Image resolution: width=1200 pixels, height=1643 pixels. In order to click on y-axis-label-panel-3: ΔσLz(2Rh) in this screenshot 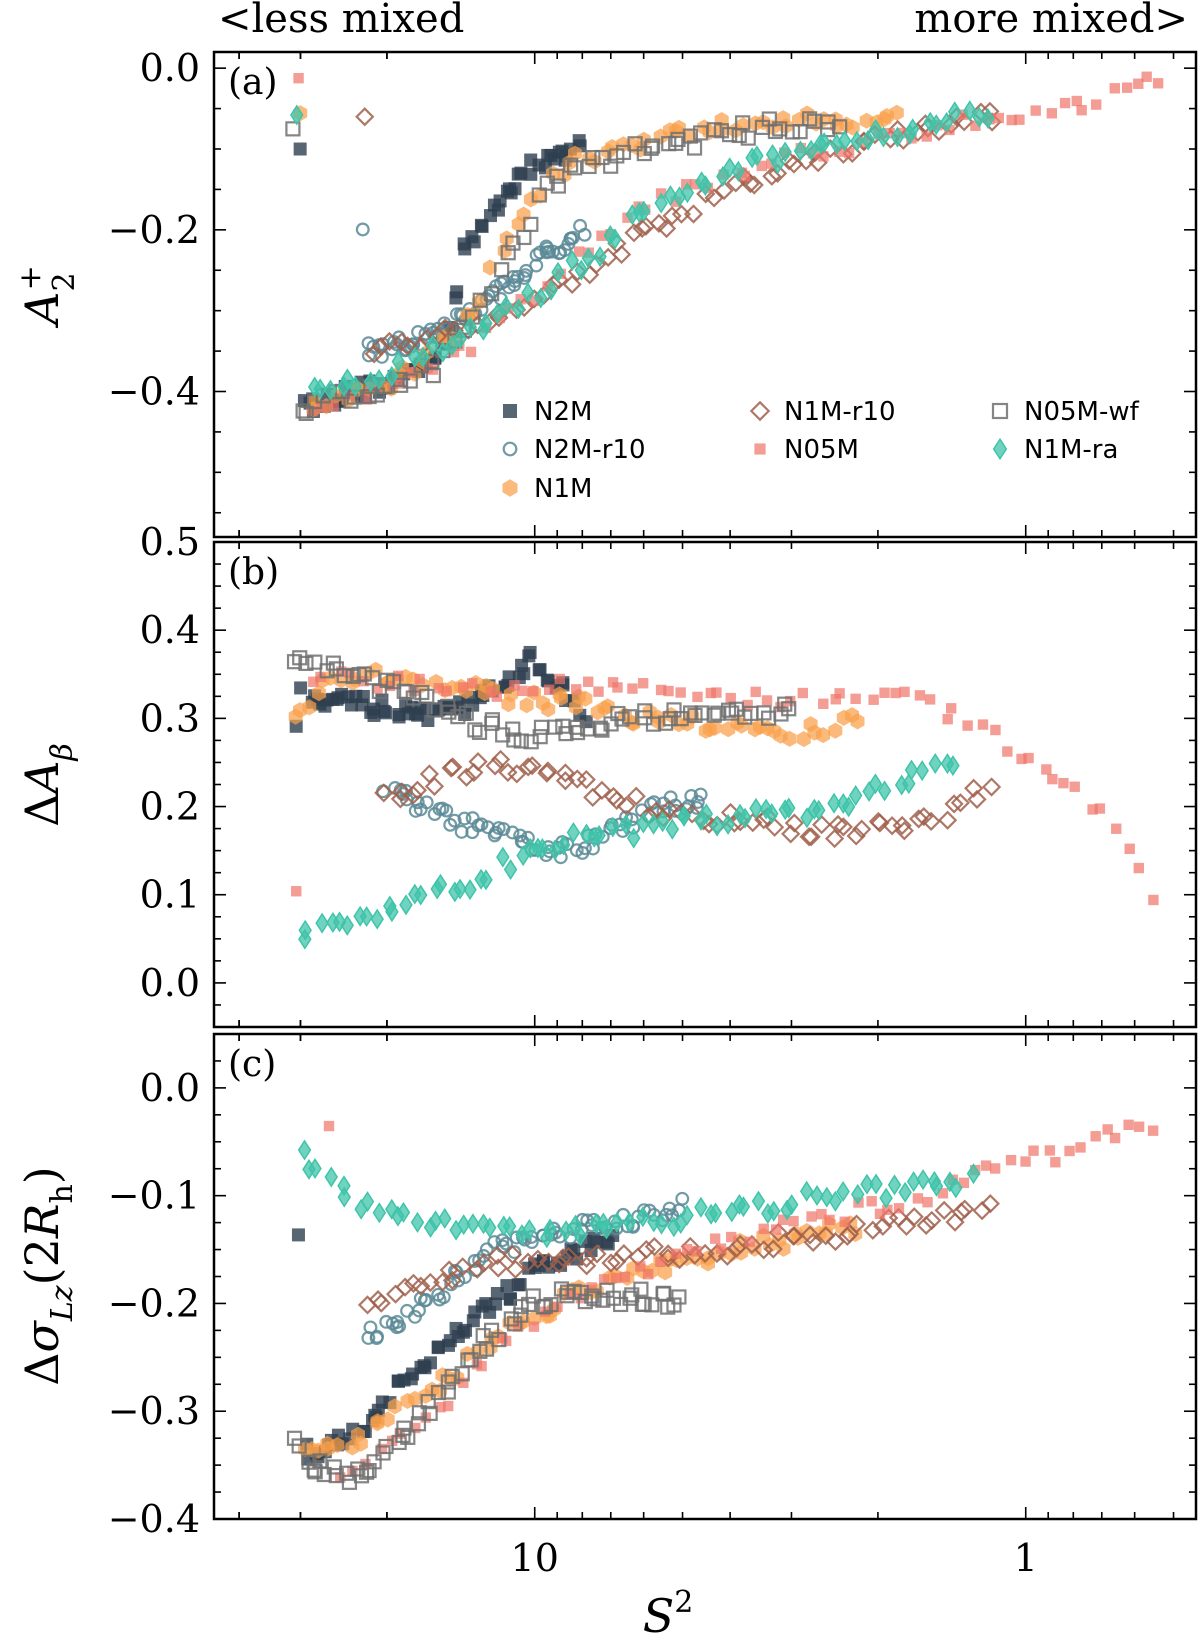, I will do `click(47, 1276)`.